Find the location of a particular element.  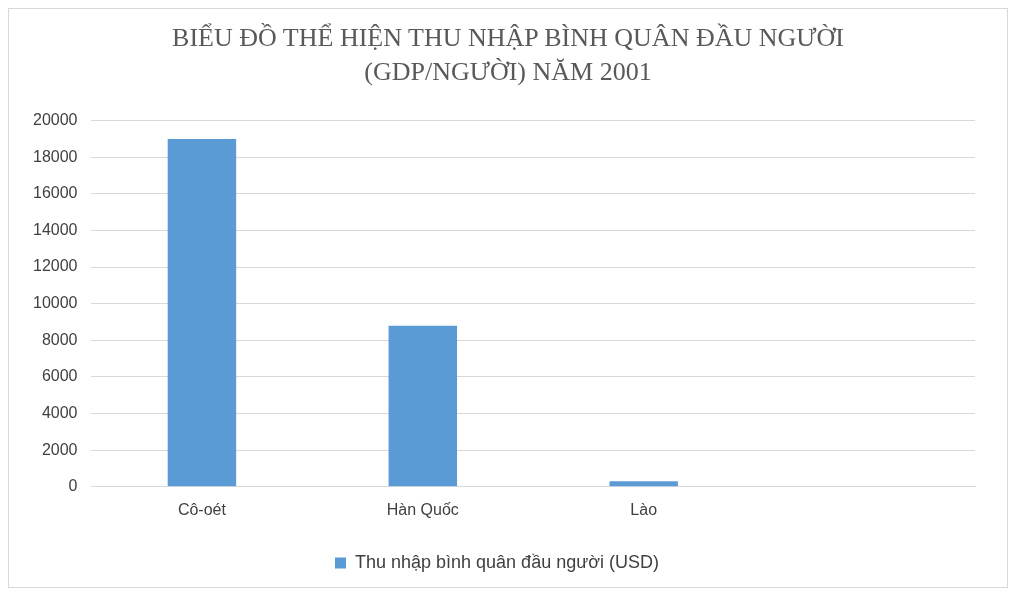

y-tick-label: 8000 is located at coordinates (59, 339).